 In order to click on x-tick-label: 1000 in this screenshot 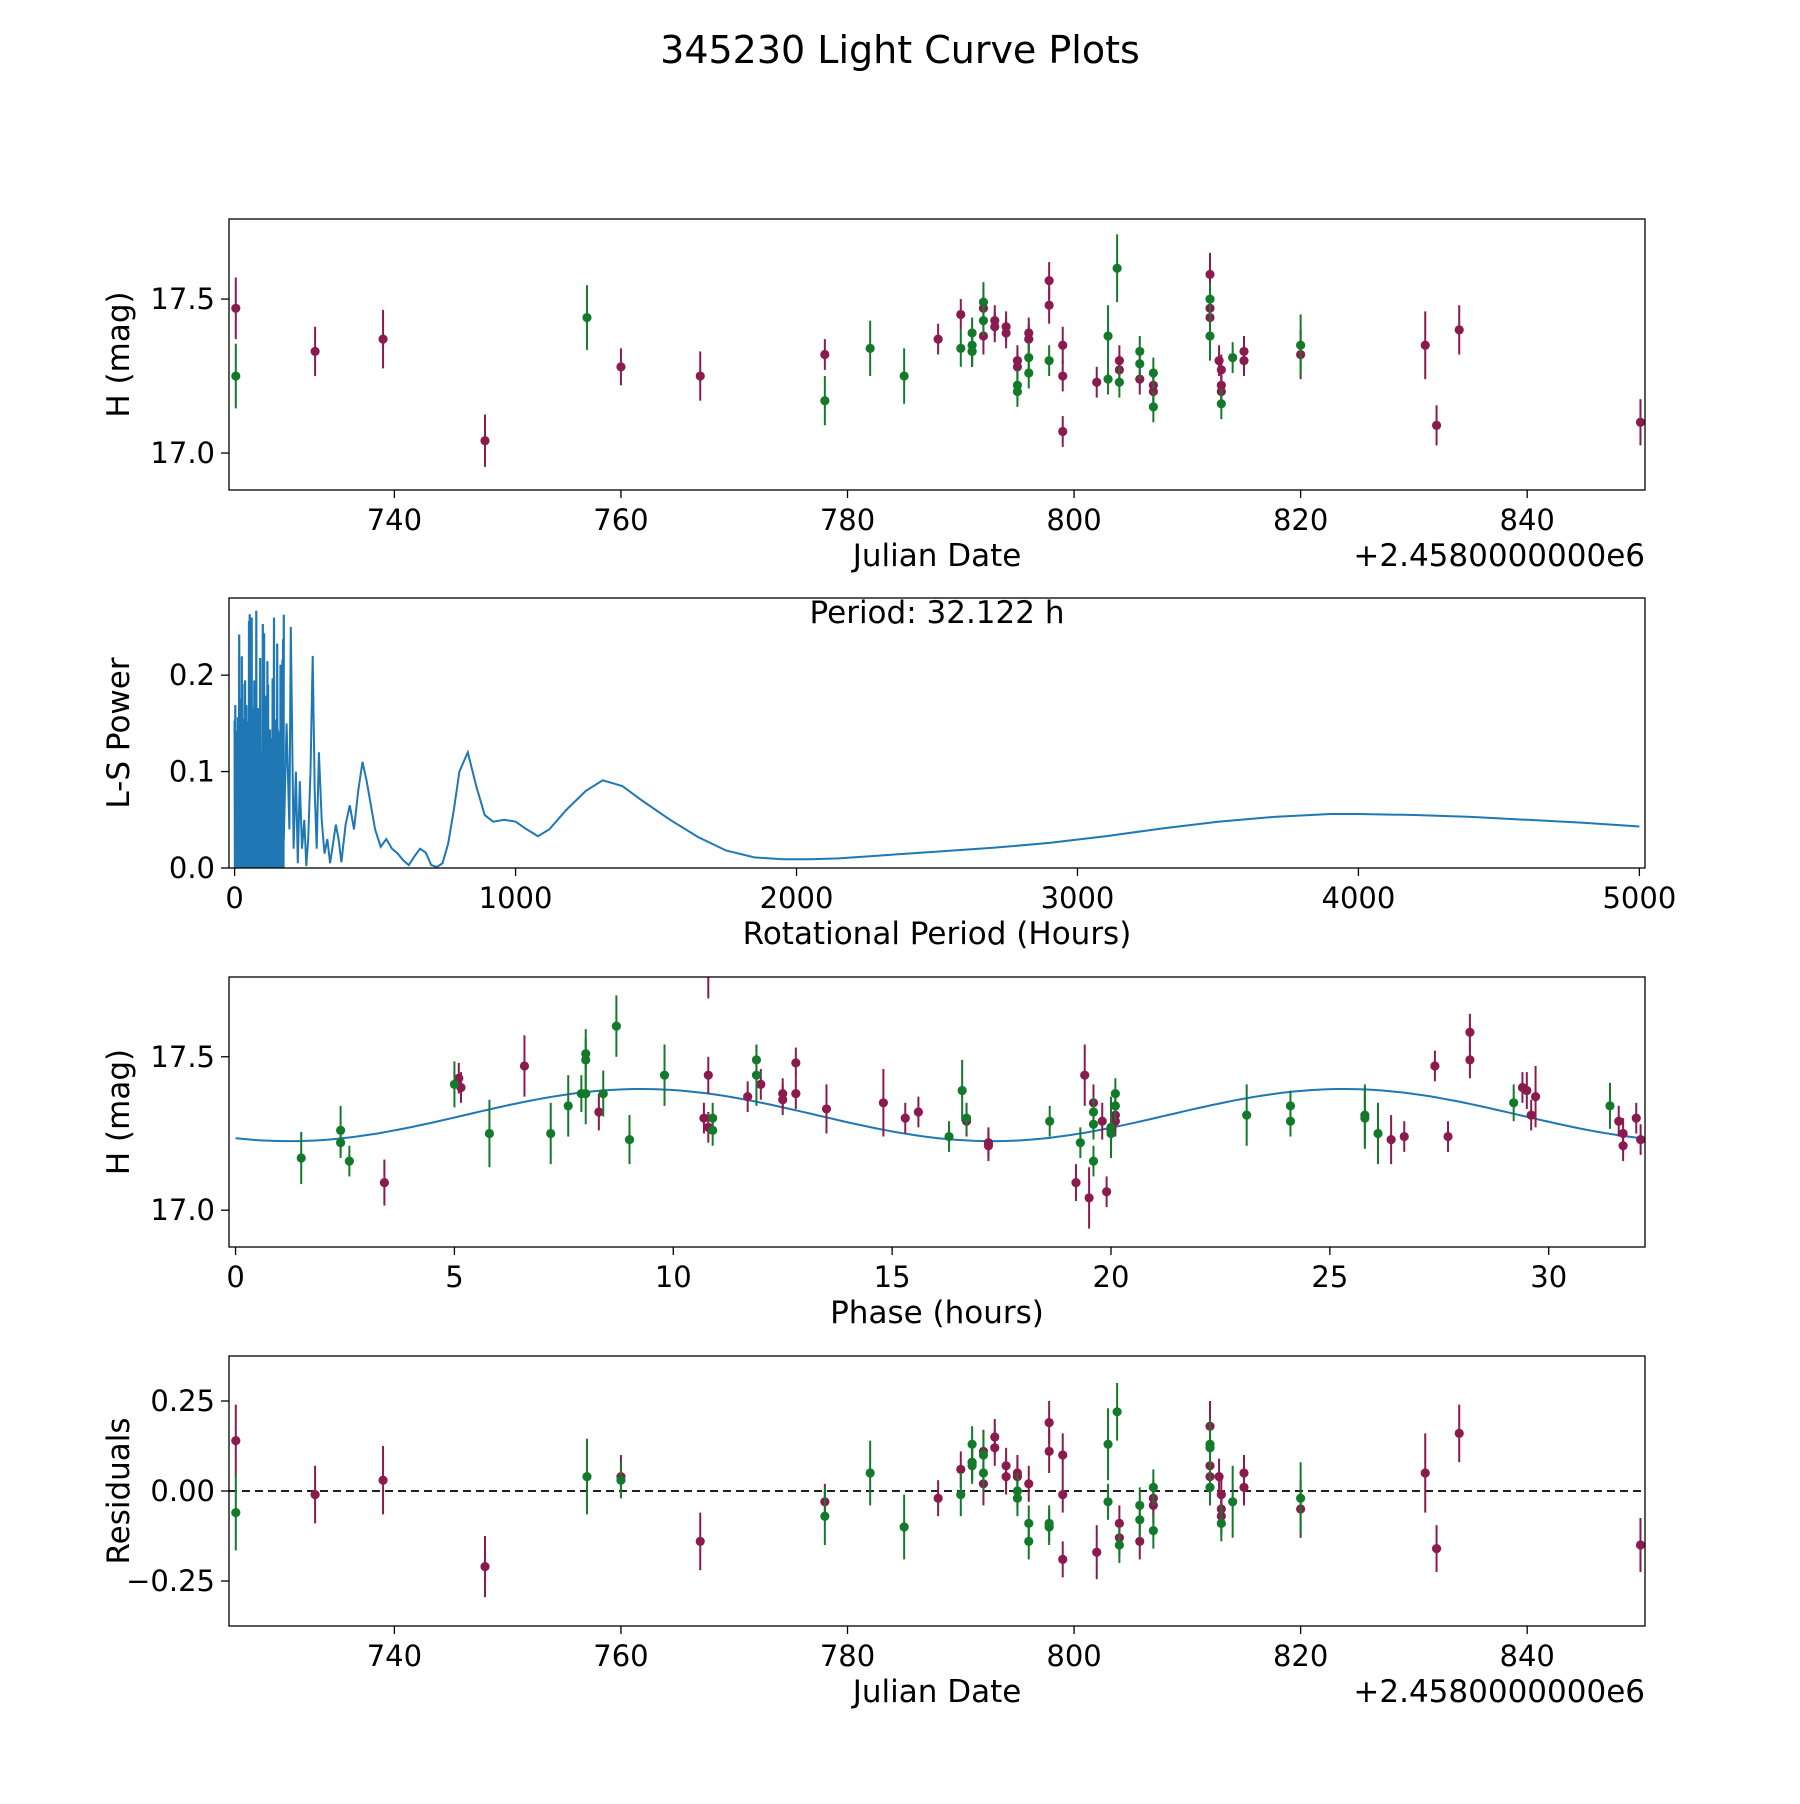, I will do `click(516, 898)`.